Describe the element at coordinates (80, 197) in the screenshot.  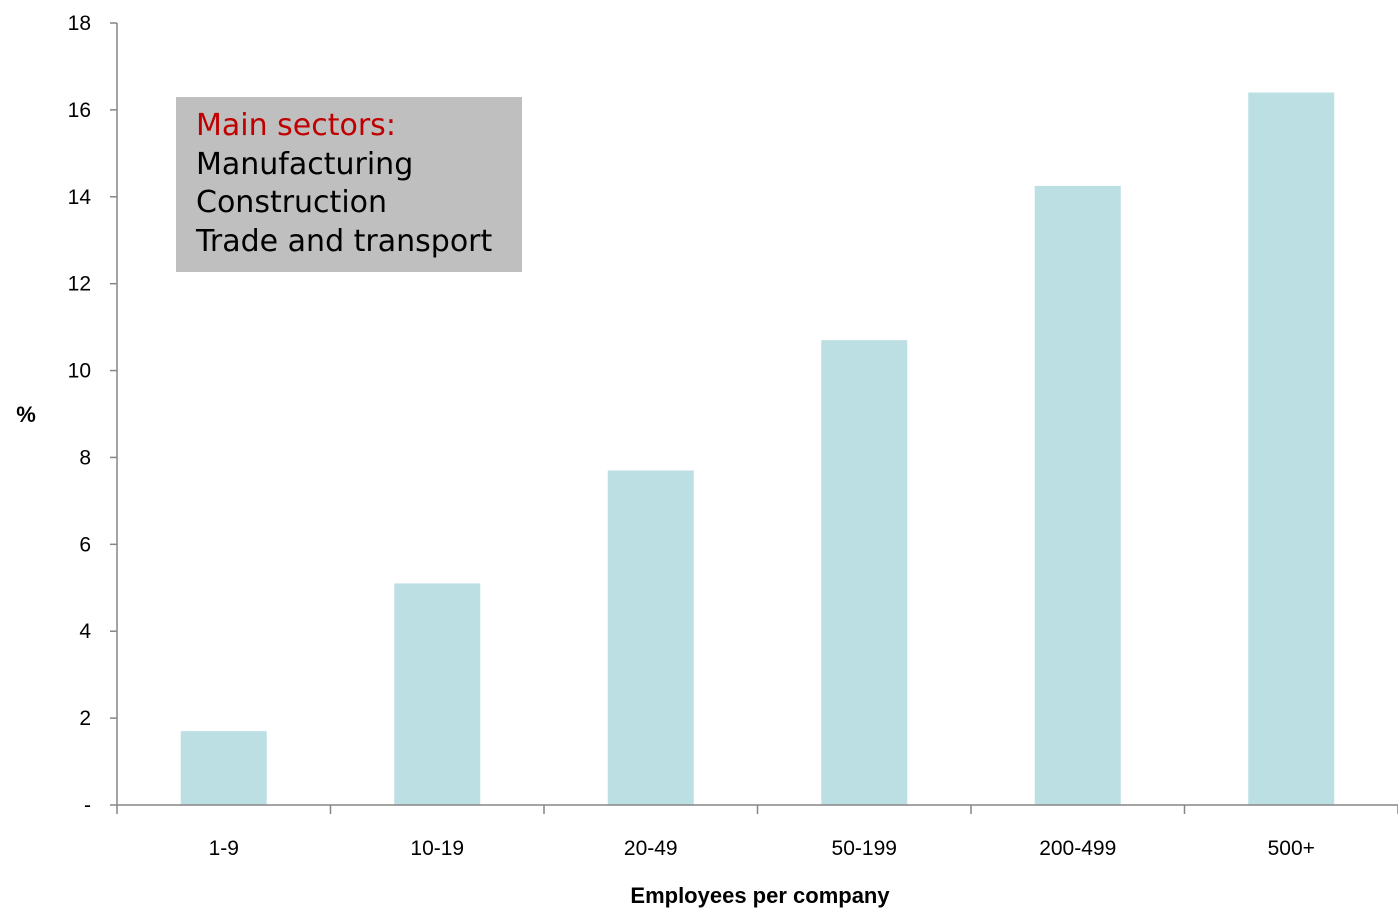
I see `y-tick-label: 14` at that location.